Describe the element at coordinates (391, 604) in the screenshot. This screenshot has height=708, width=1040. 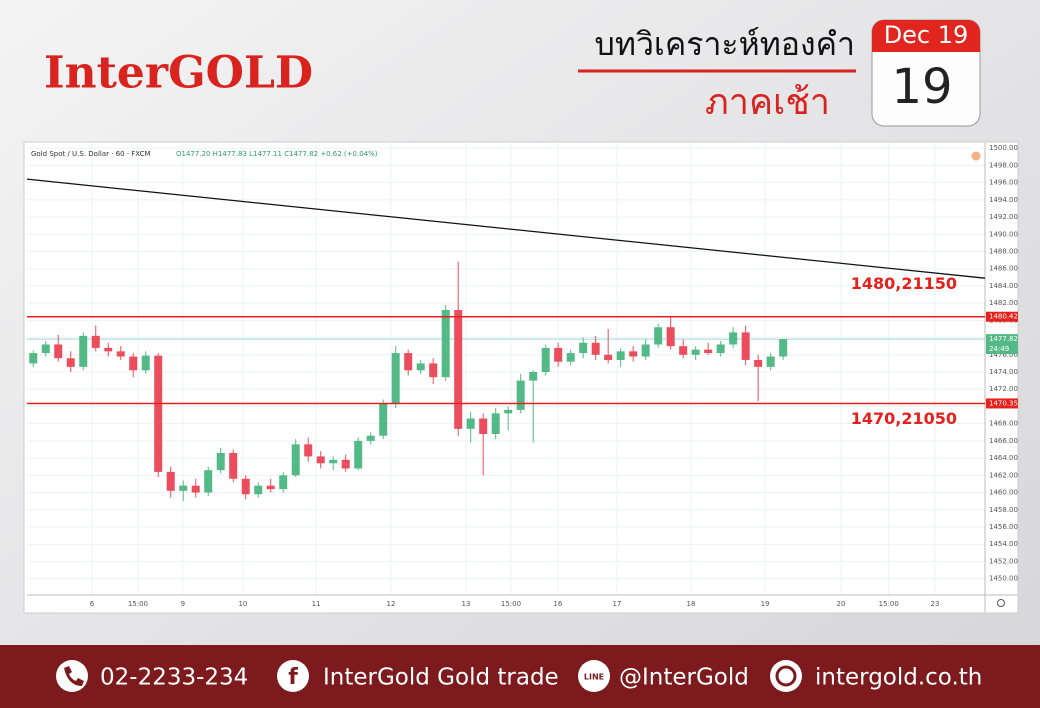
I see `x-tick-label: 12` at that location.